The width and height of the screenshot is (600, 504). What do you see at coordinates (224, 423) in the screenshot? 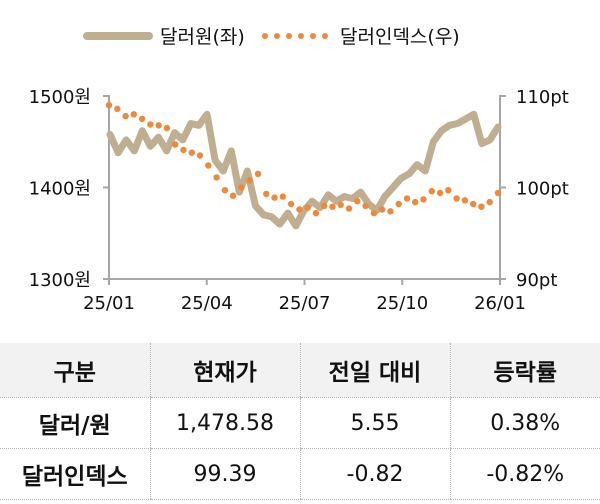
I see `cell-price: 1,478.58` at bounding box center [224, 423].